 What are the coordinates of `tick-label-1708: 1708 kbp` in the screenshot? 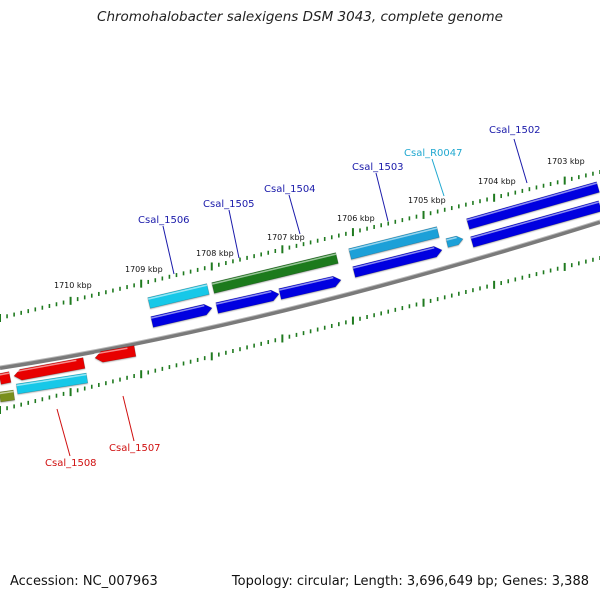 It's located at (215, 253).